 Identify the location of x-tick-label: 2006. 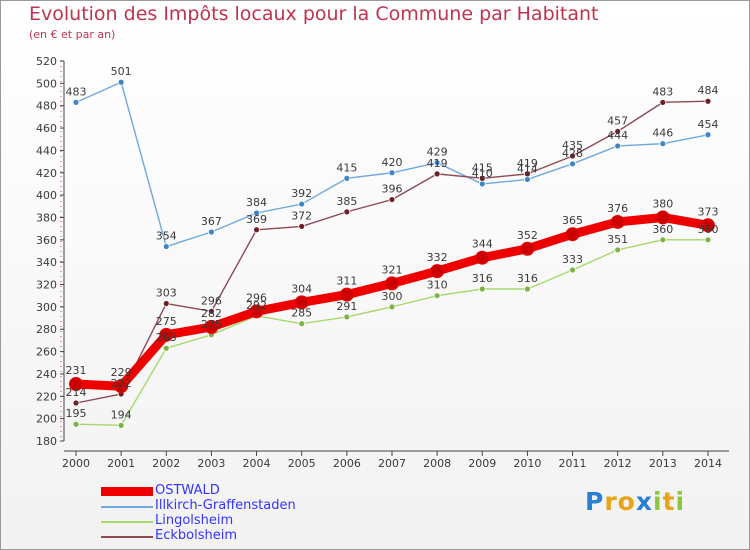
(347, 463).